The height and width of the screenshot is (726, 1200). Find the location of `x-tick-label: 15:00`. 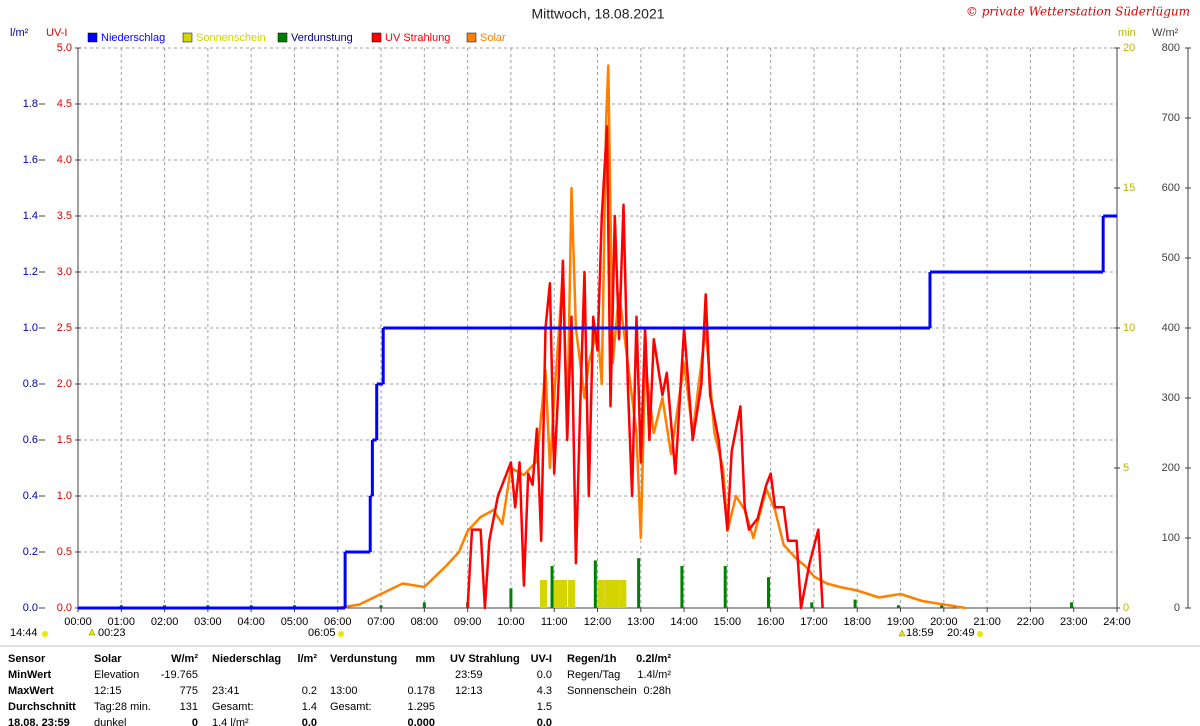

x-tick-label: 15:00 is located at coordinates (728, 622).